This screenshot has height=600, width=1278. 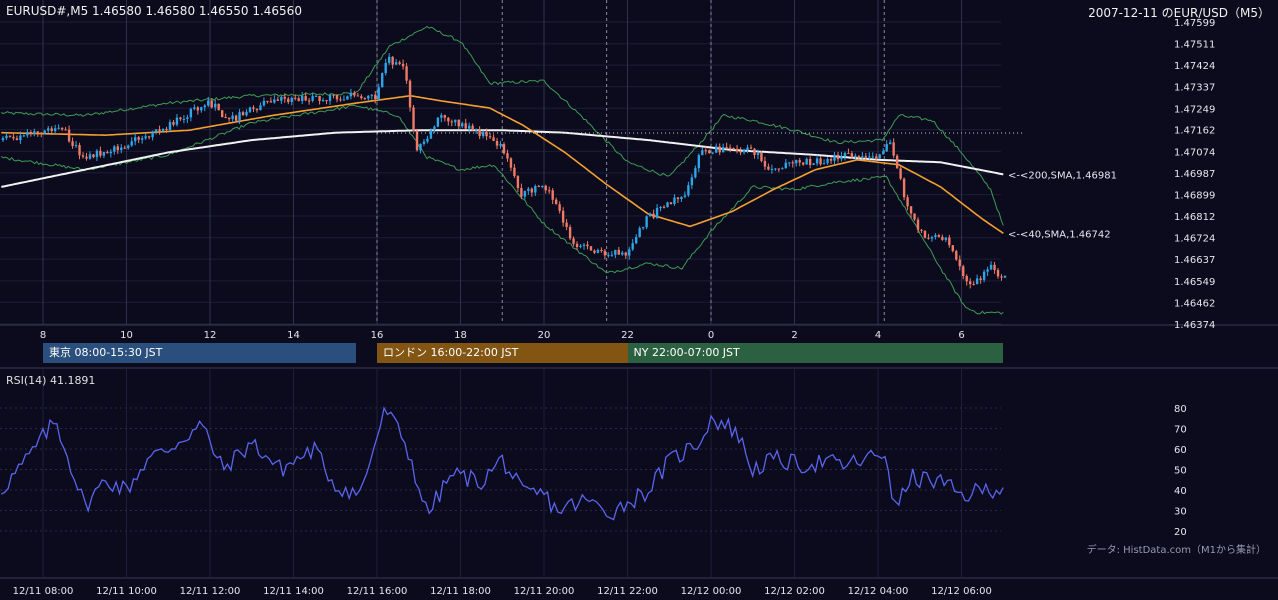 I want to click on hour-tick-label: 8, so click(x=43, y=335).